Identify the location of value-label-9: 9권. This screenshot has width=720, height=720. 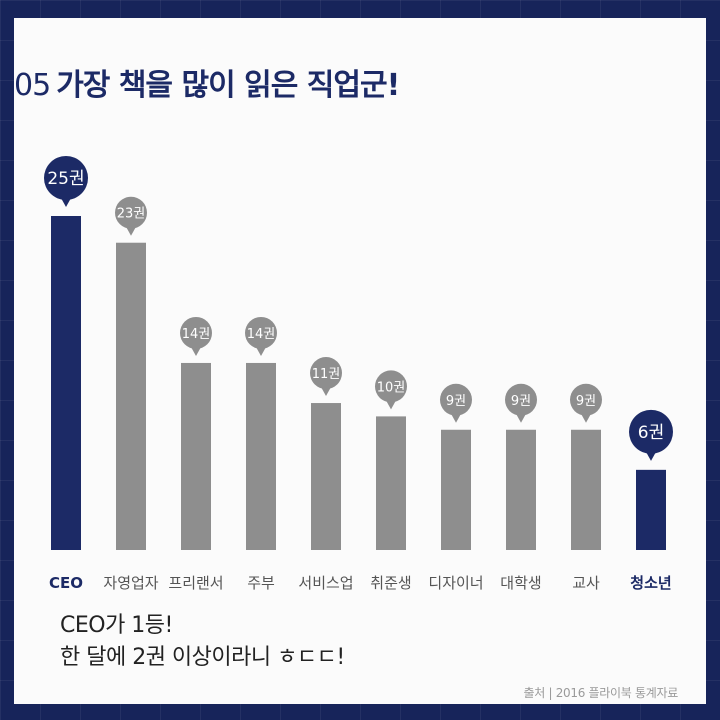
(586, 401).